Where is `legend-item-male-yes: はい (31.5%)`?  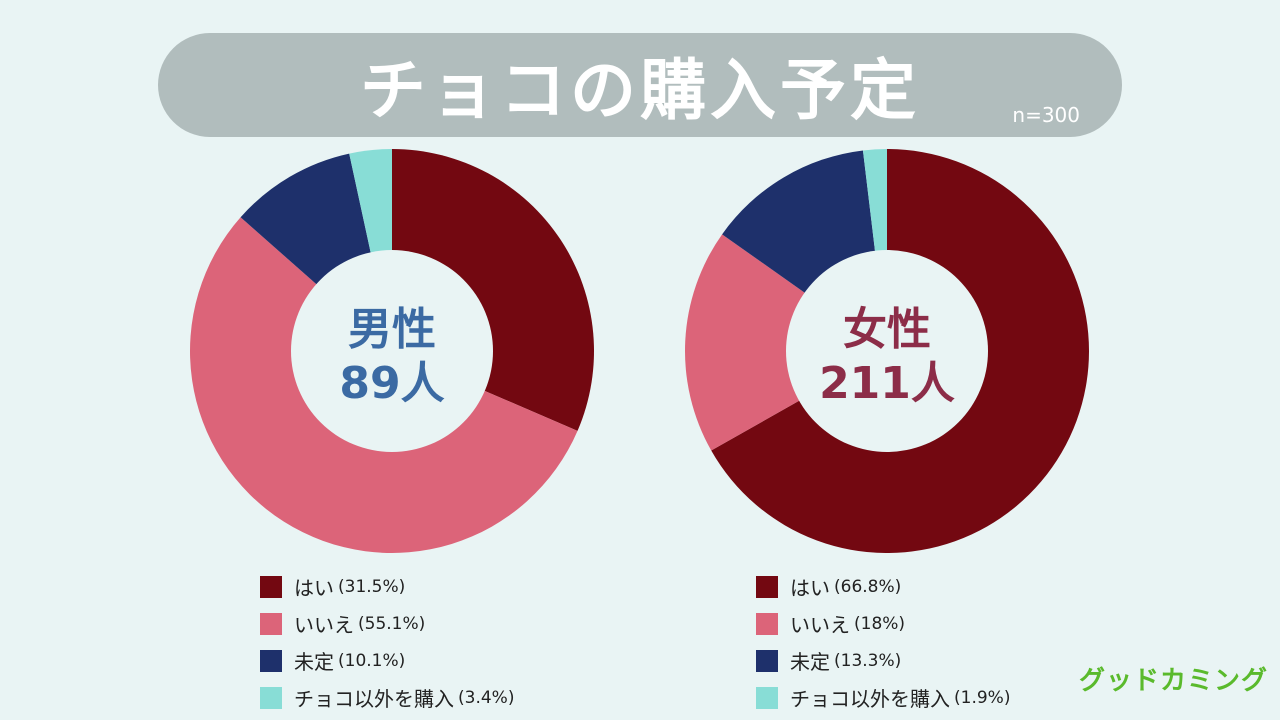 legend-item-male-yes: はい (31.5%) is located at coordinates (387, 586).